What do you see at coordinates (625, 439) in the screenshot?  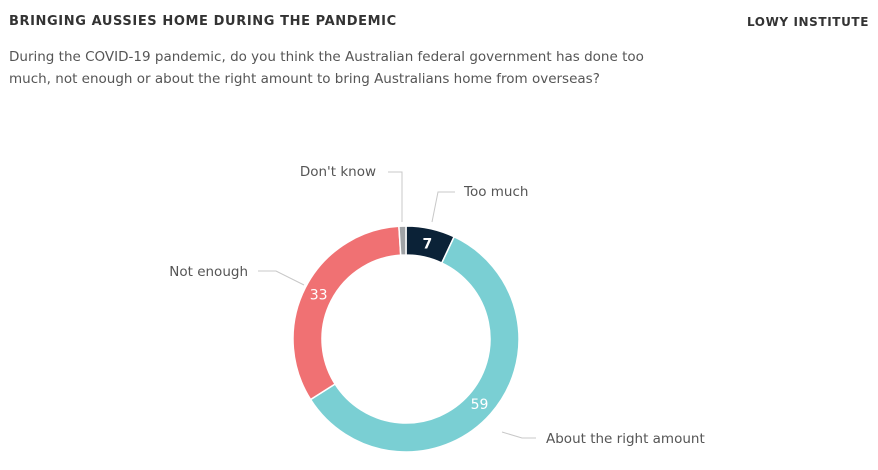 I see `label-about-the-right-amount: About the right amount` at bounding box center [625, 439].